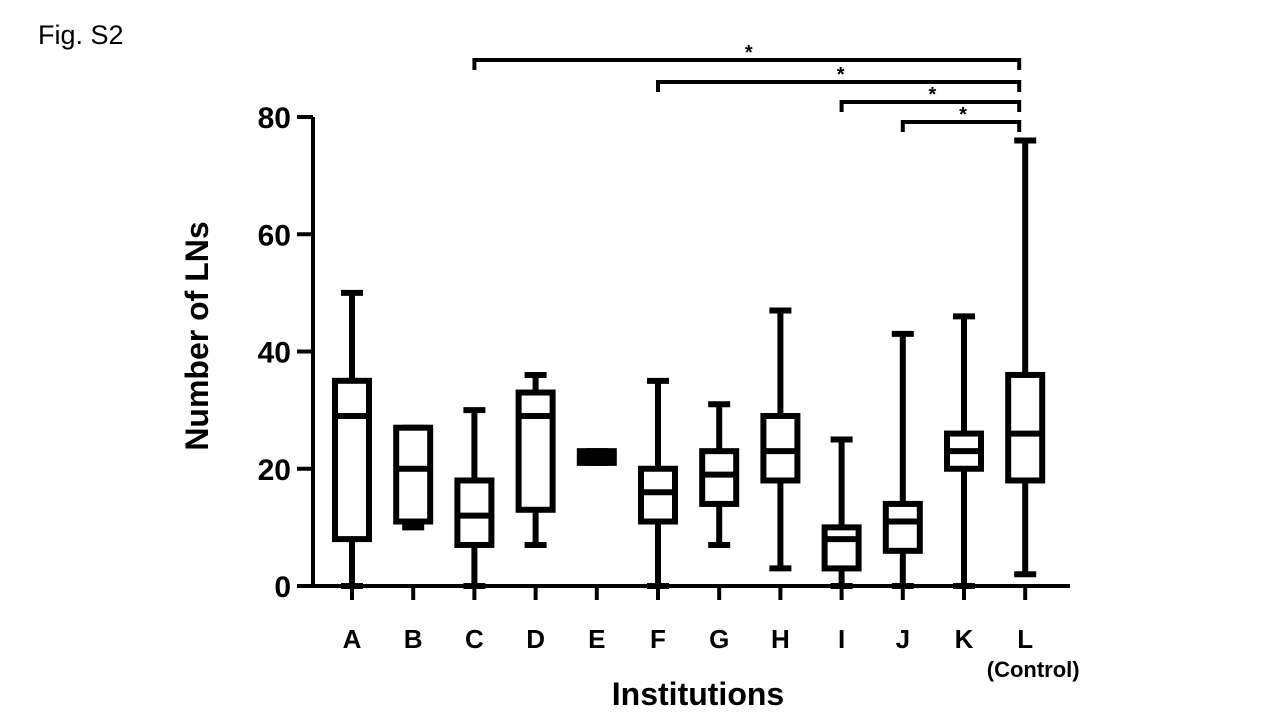 This screenshot has width=1280, height=720. What do you see at coordinates (535, 639) in the screenshot?
I see `x-tick-label: D` at bounding box center [535, 639].